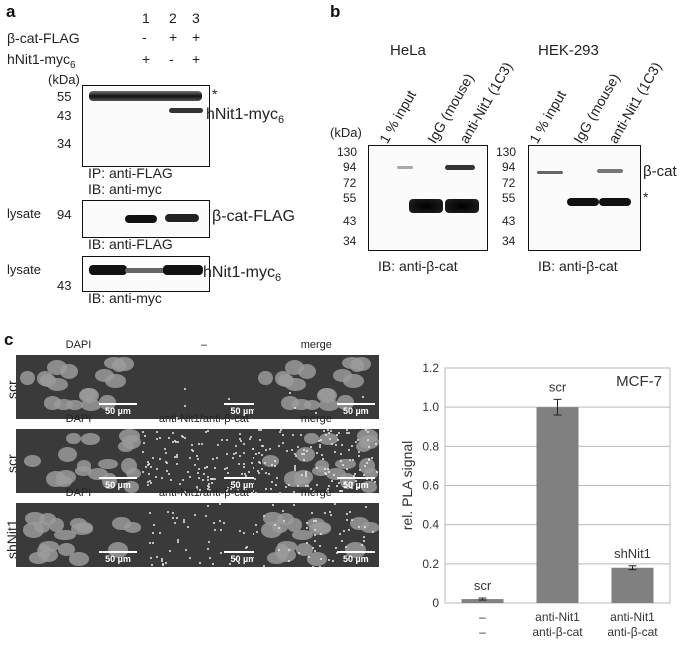  I want to click on x-category-label: –, so click(482, 632).